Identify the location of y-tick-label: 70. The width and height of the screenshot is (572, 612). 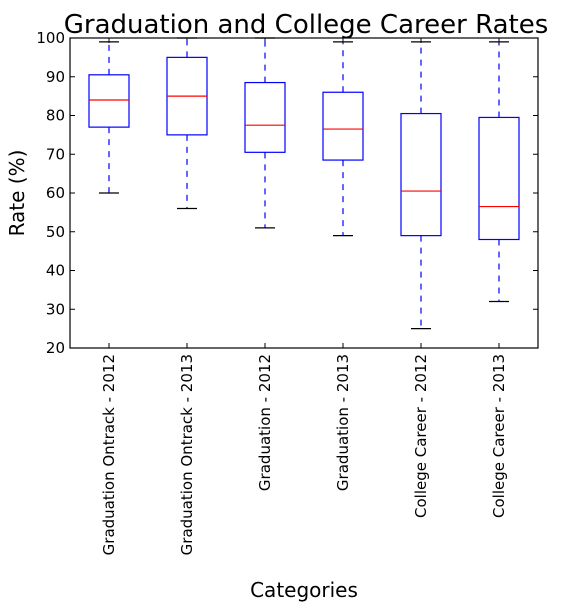
(55, 154).